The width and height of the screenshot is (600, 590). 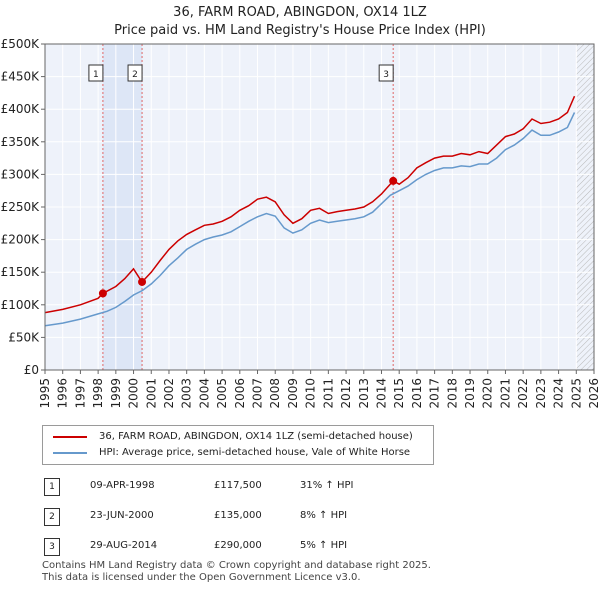 I want to click on table-row: 3 29-AUG-2014 £290,000 5% ↑ HPI, so click(x=252, y=547).